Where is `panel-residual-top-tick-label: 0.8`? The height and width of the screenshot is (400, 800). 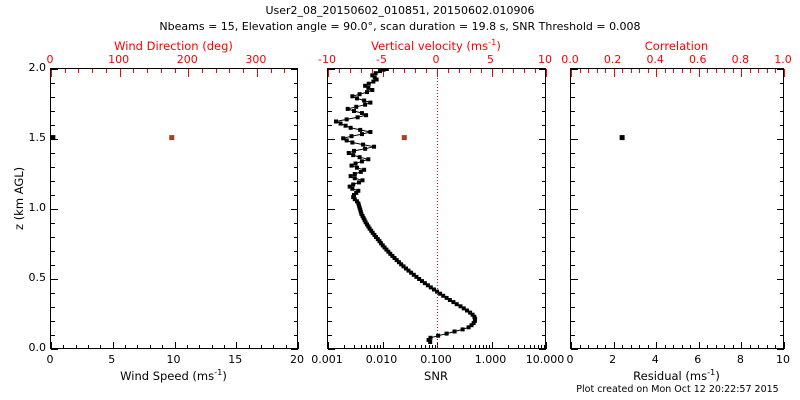
panel-residual-top-tick-label: 0.8 is located at coordinates (740, 59).